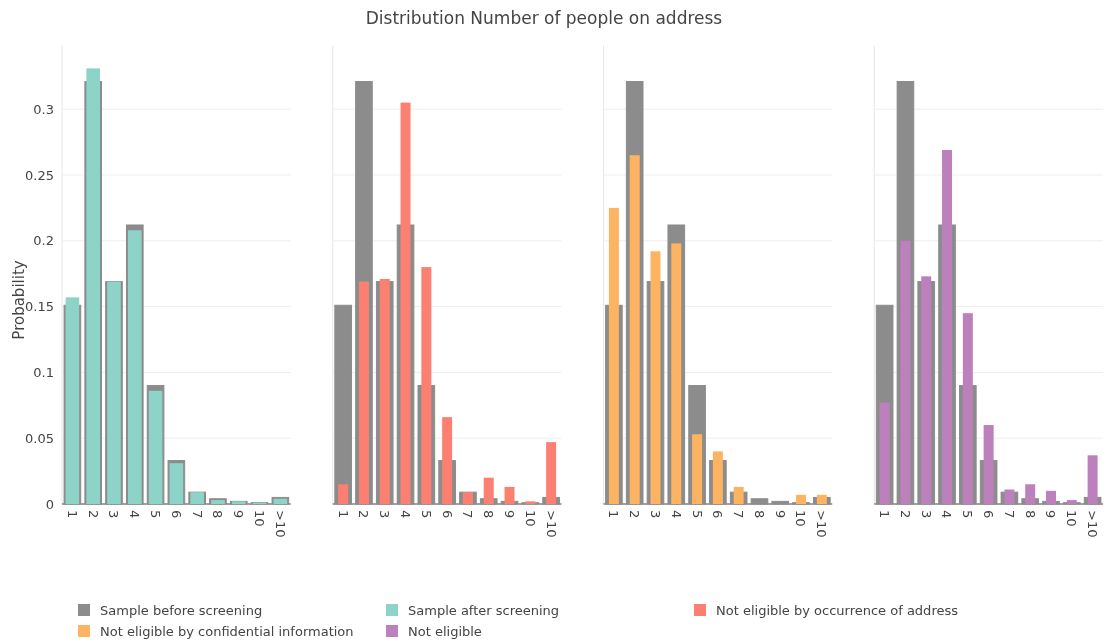 This screenshot has height=643, width=1108. Describe the element at coordinates (19, 300) in the screenshot. I see `y-axis-title: Probability` at that location.